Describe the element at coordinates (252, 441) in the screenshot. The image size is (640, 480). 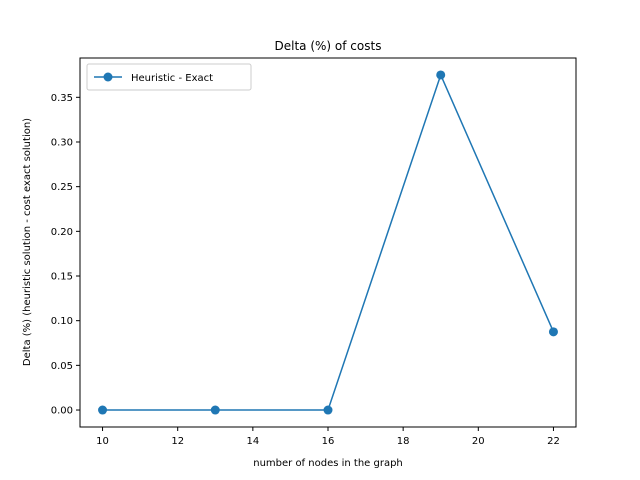
I see `x-tick-label: 14` at that location.